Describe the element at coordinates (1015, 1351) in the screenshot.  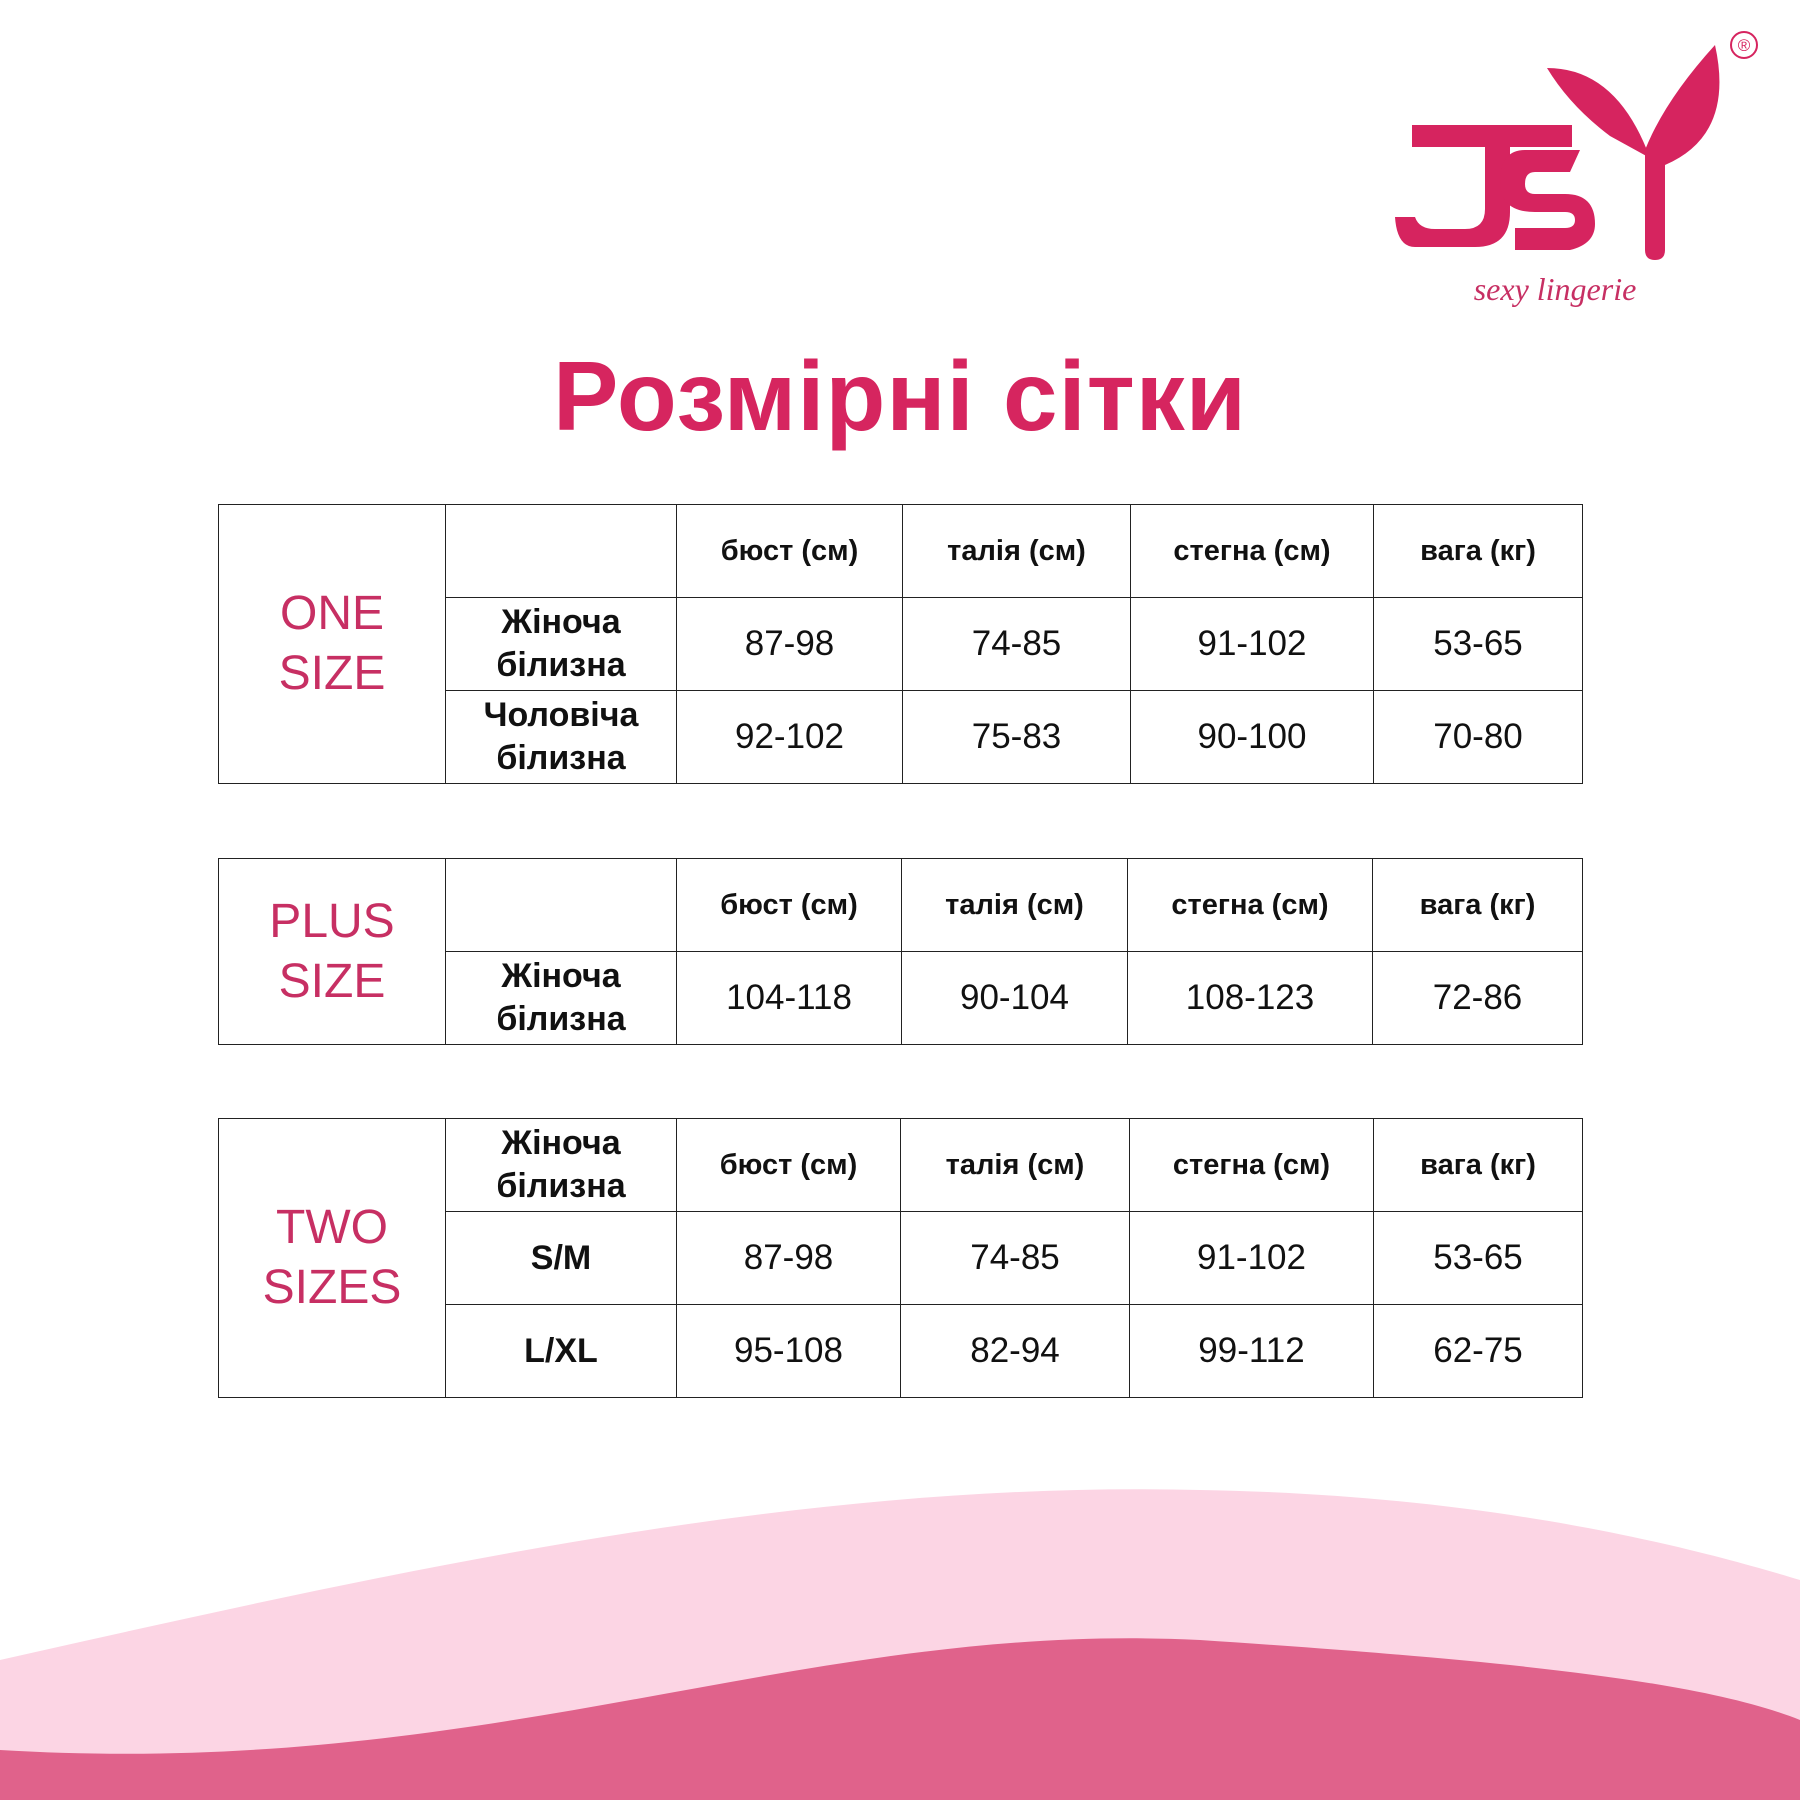
I see `cell: 82-94` at that location.